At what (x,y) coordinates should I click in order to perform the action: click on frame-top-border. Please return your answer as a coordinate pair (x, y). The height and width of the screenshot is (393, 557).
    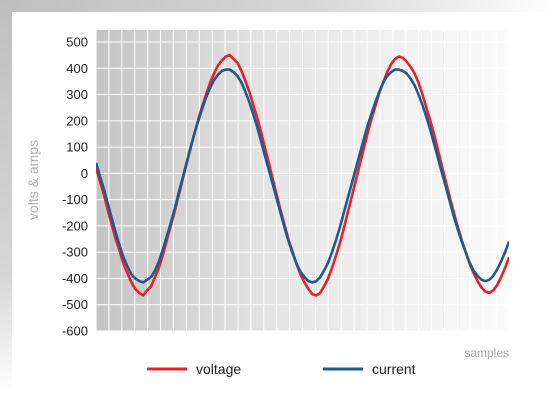
    Looking at the image, I should click on (278, 6).